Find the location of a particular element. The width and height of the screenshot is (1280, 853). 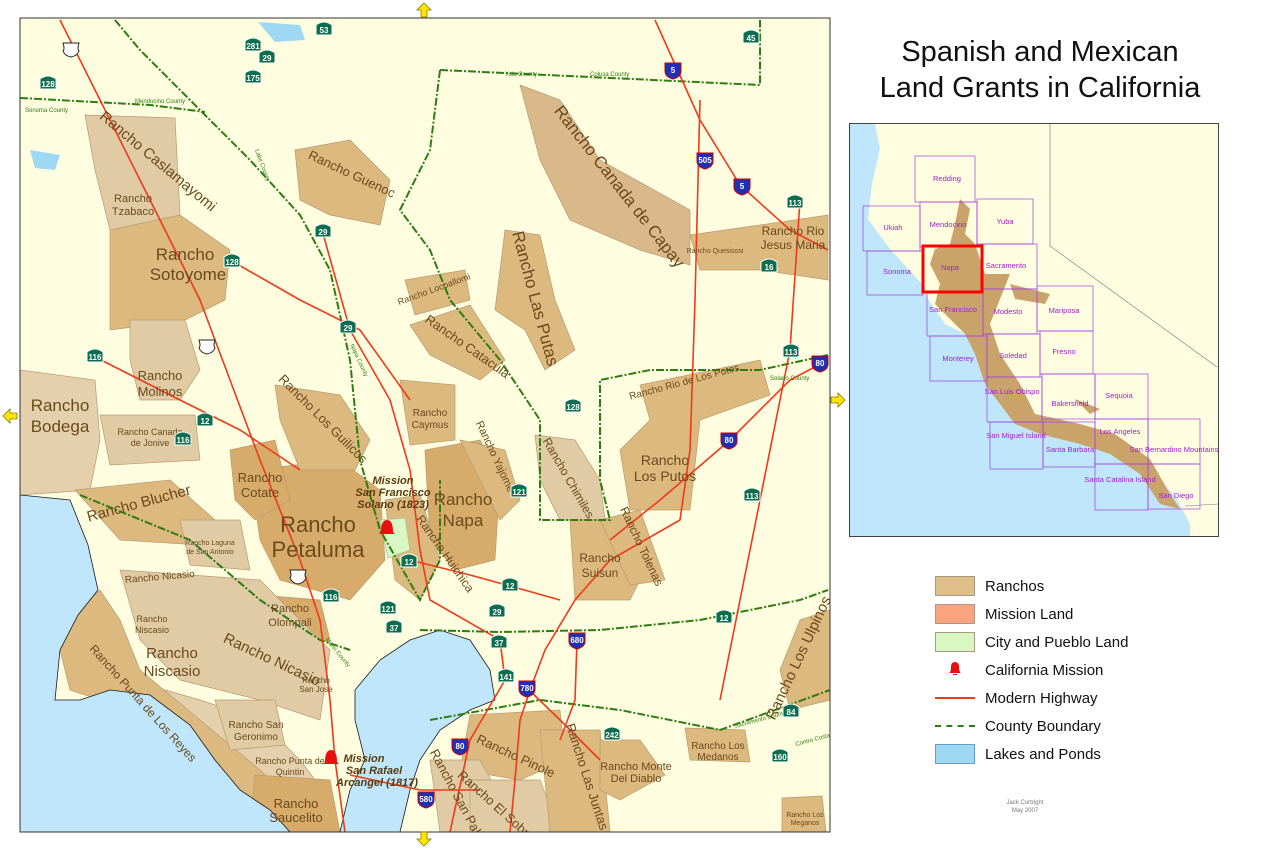

credit-author: Jack Curtright is located at coordinates (1025, 803).